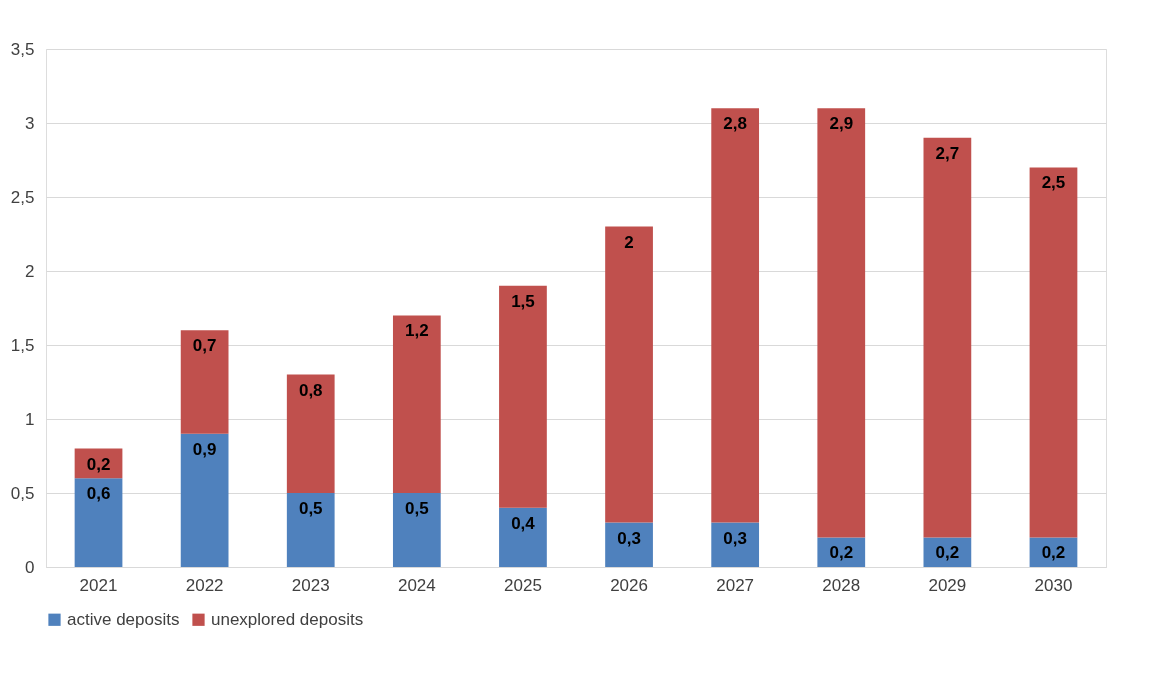  What do you see at coordinates (735, 585) in the screenshot?
I see `x-tick-label: 2027` at bounding box center [735, 585].